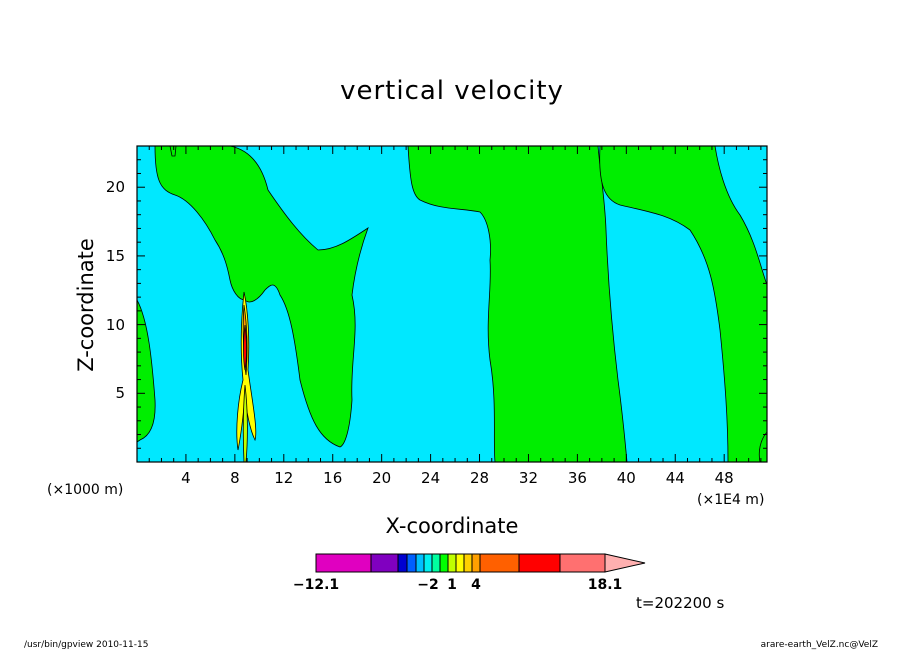 This screenshot has height=654, width=904. What do you see at coordinates (120, 393) in the screenshot?
I see `y-tick-label: 5` at bounding box center [120, 393].